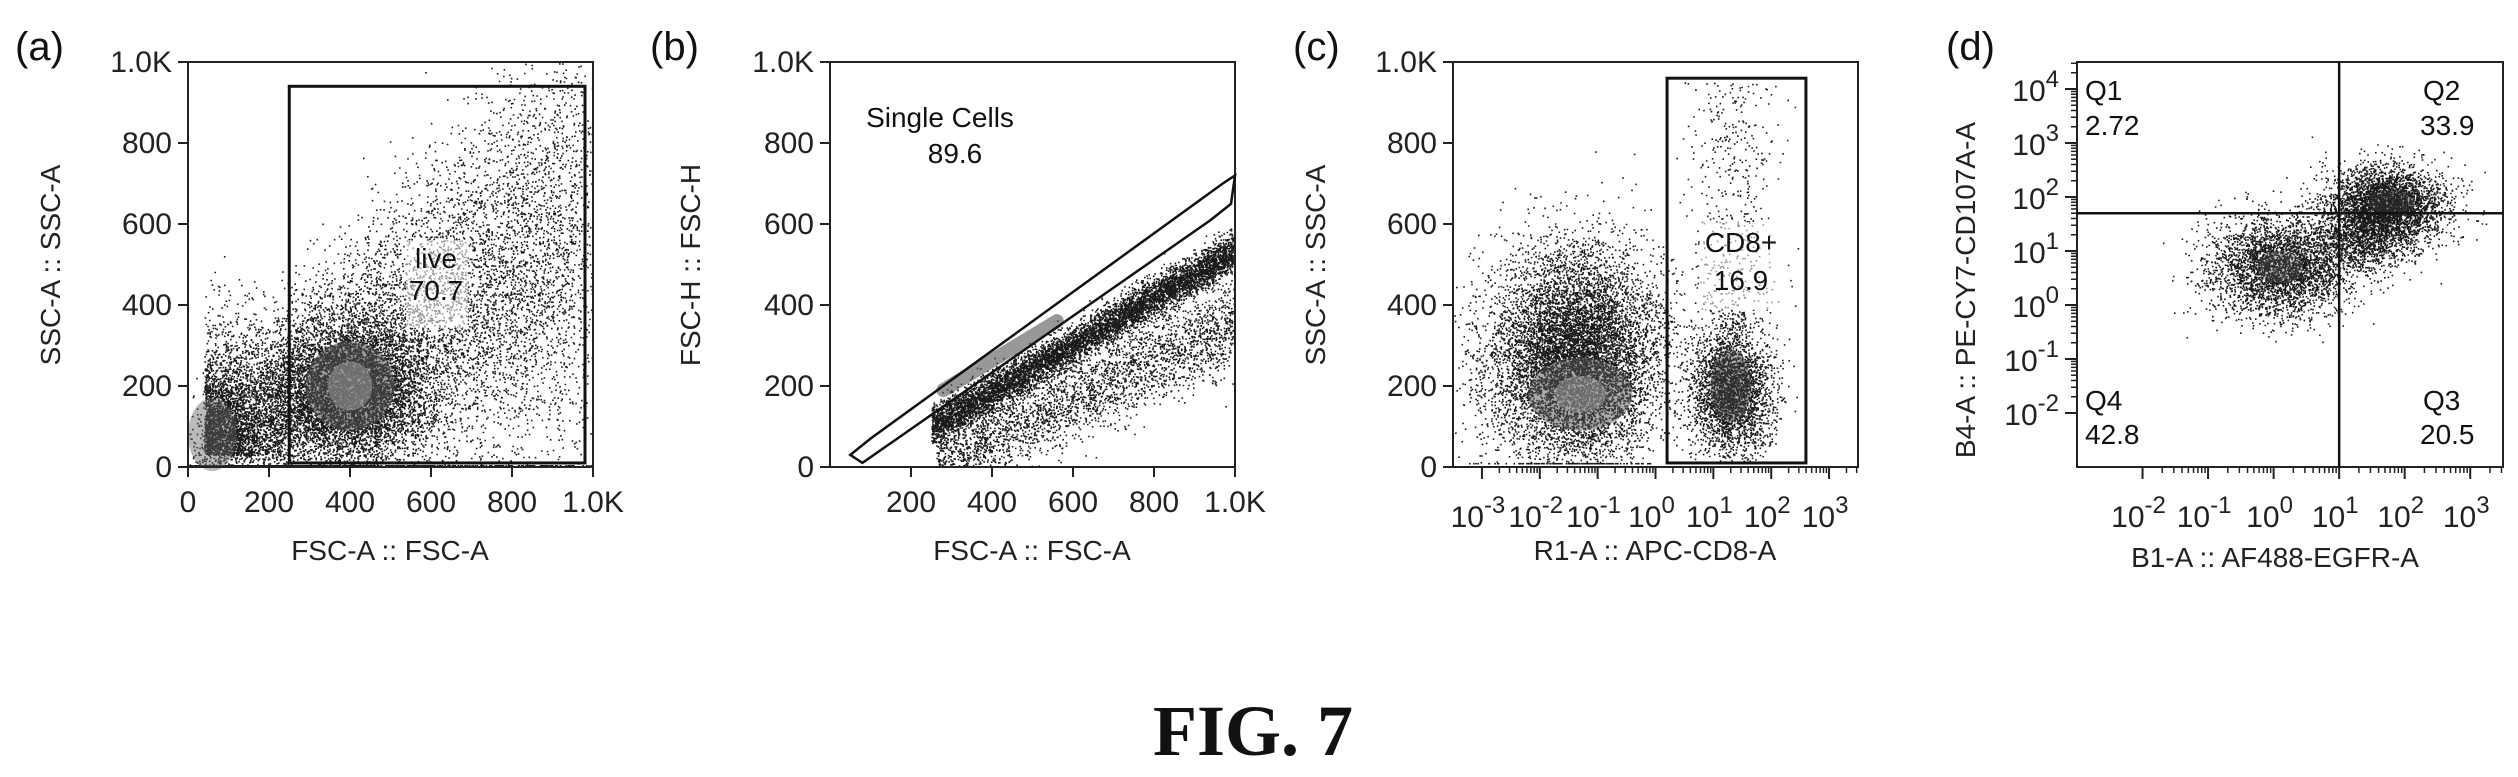 The height and width of the screenshot is (777, 2518). Describe the element at coordinates (1741, 280) in the screenshot. I see `panel-c-gate-value: 16.9` at that location.